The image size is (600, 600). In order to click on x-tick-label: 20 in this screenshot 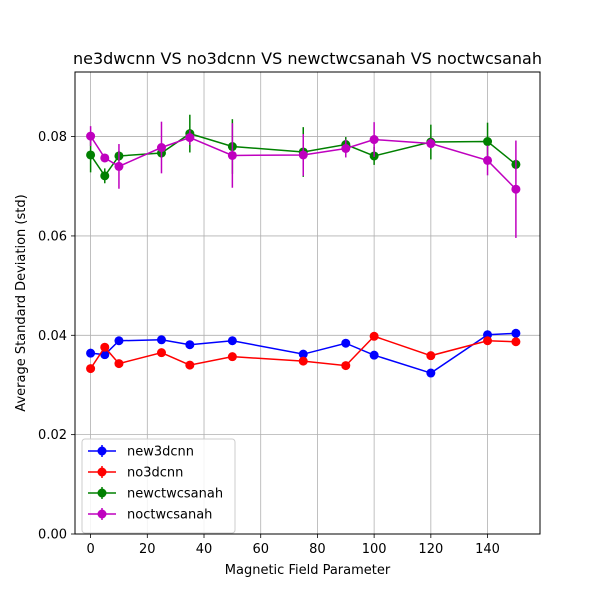, I will do `click(147, 549)`.